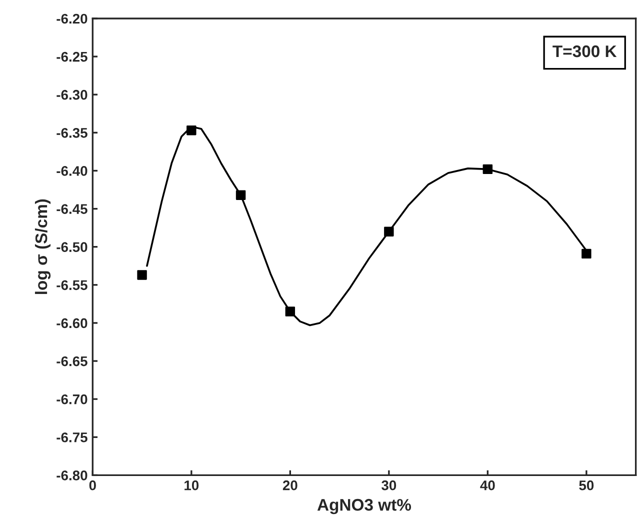  What do you see at coordinates (72, 475) in the screenshot?
I see `y-tick-label: -6.80` at bounding box center [72, 475].